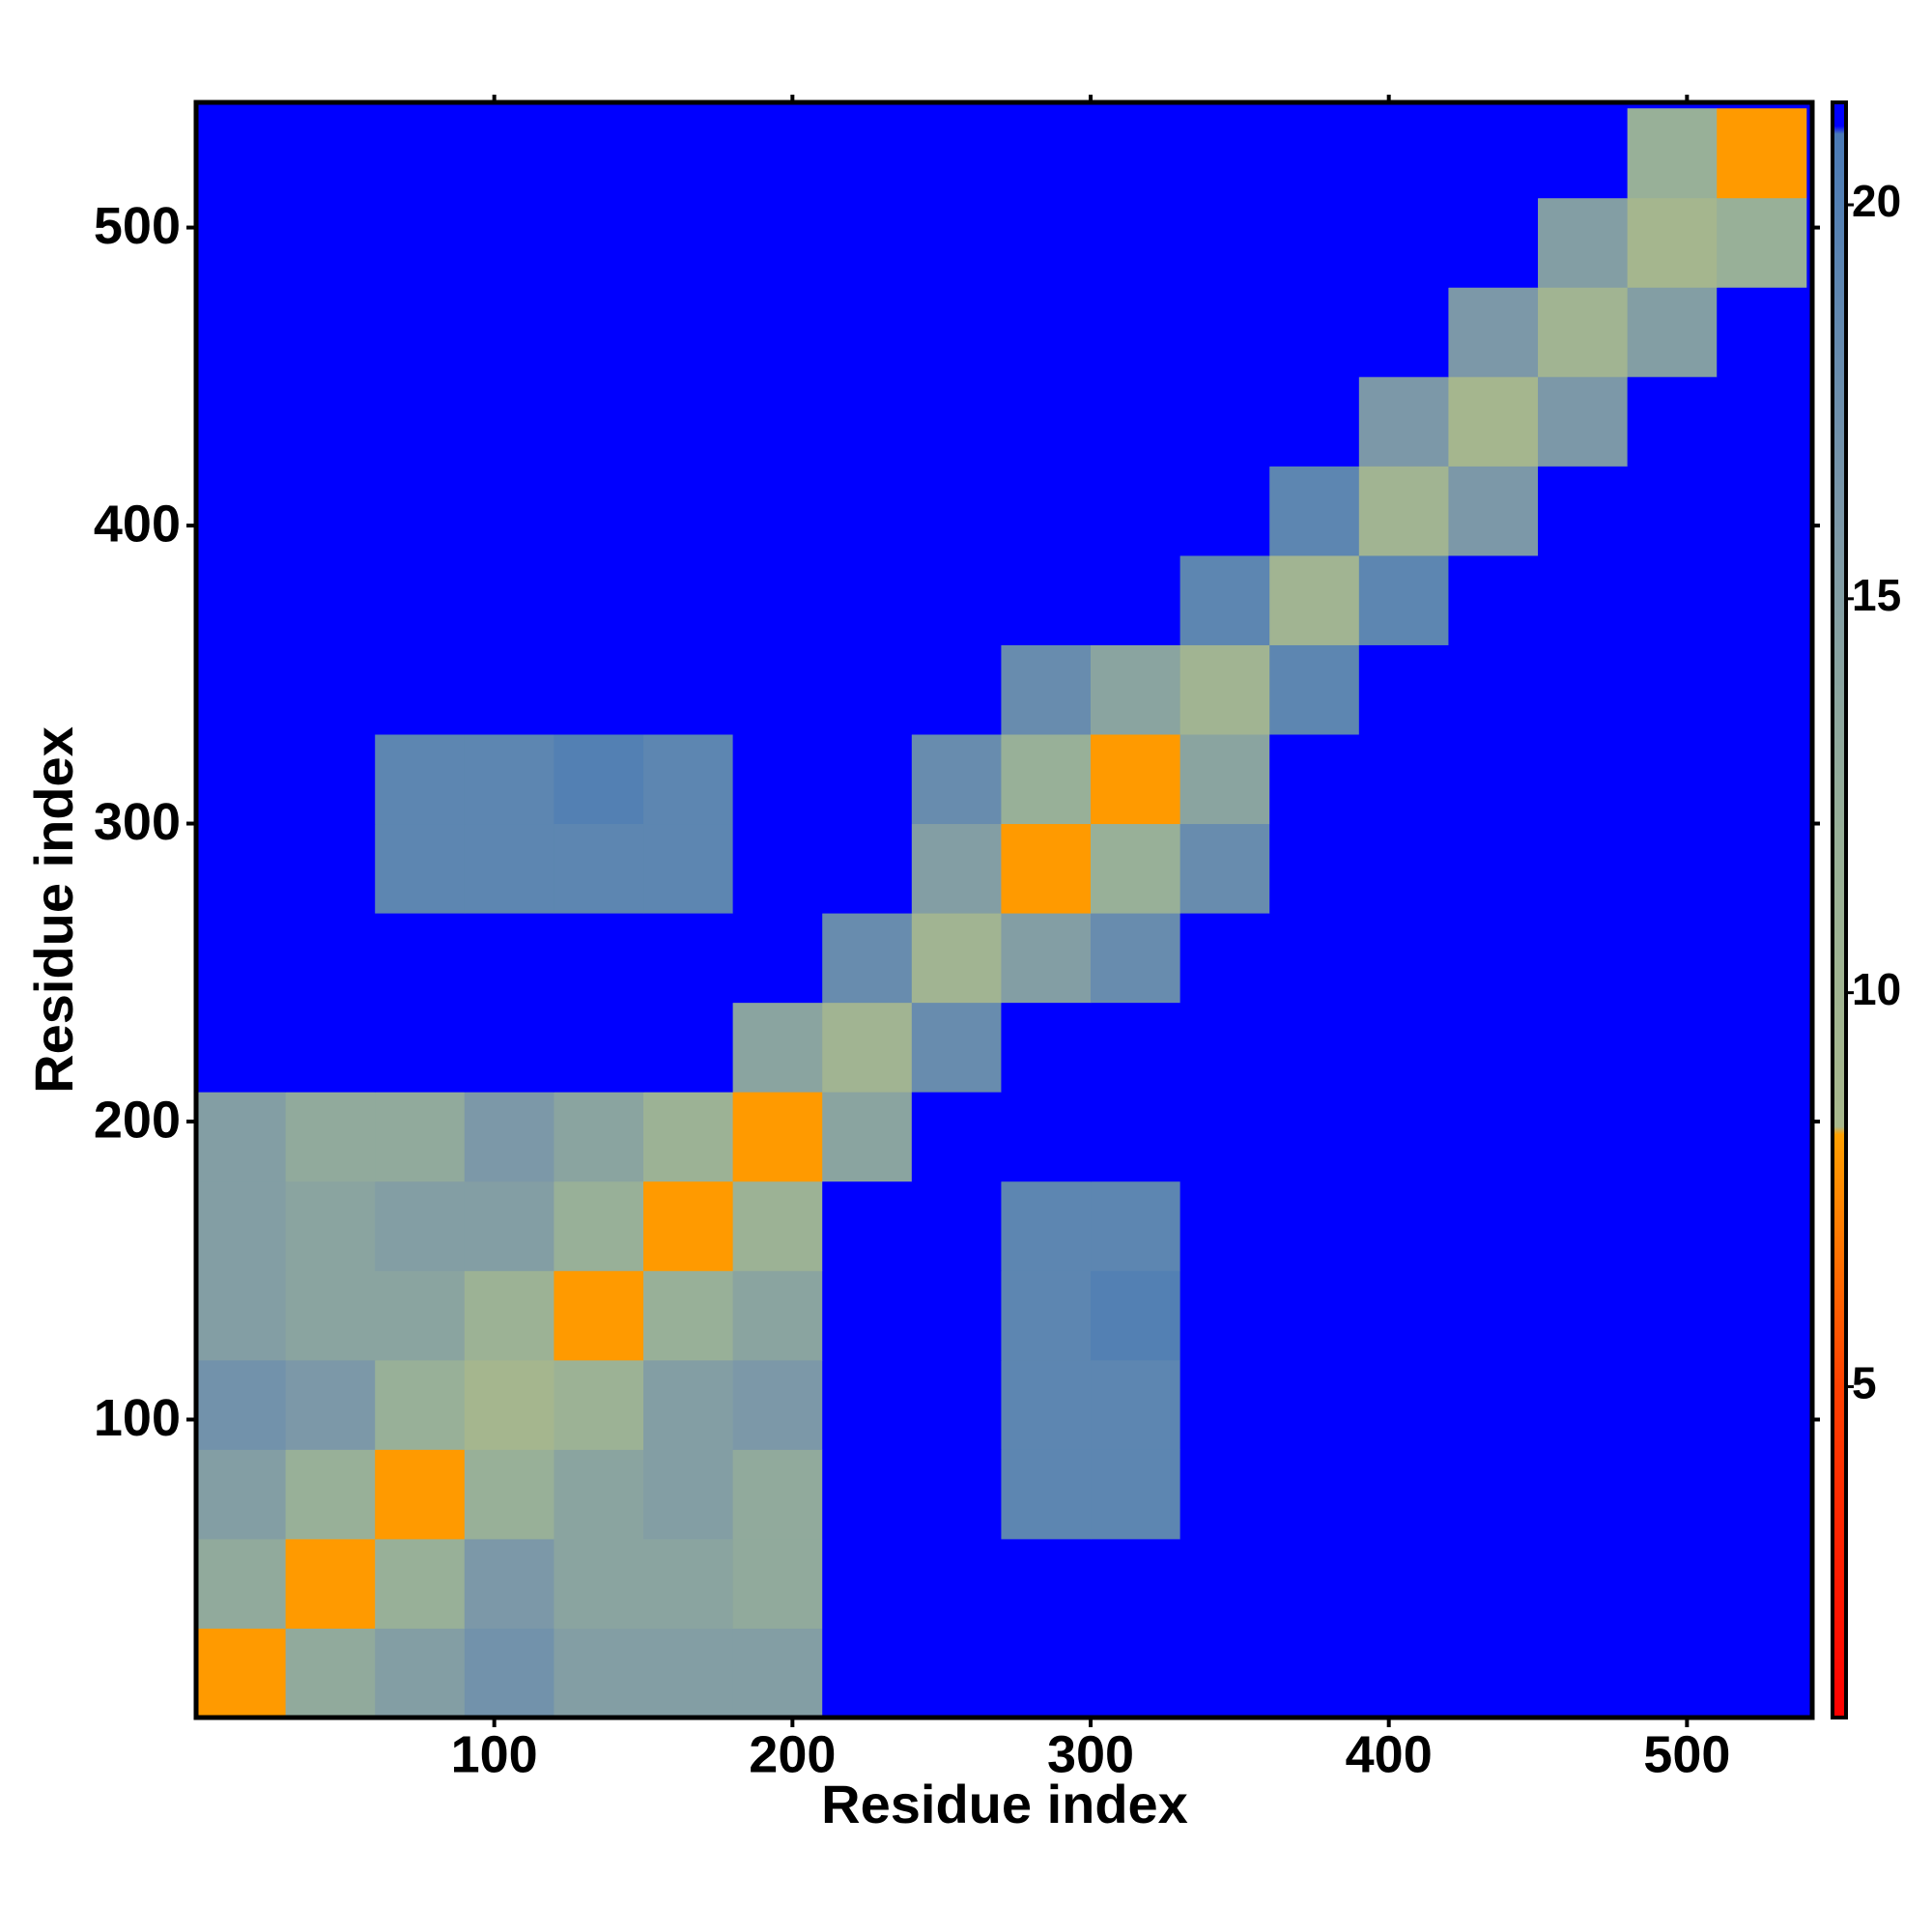  Describe the element at coordinates (1876, 201) in the screenshot. I see `colorbar-tick-label: 20` at that location.